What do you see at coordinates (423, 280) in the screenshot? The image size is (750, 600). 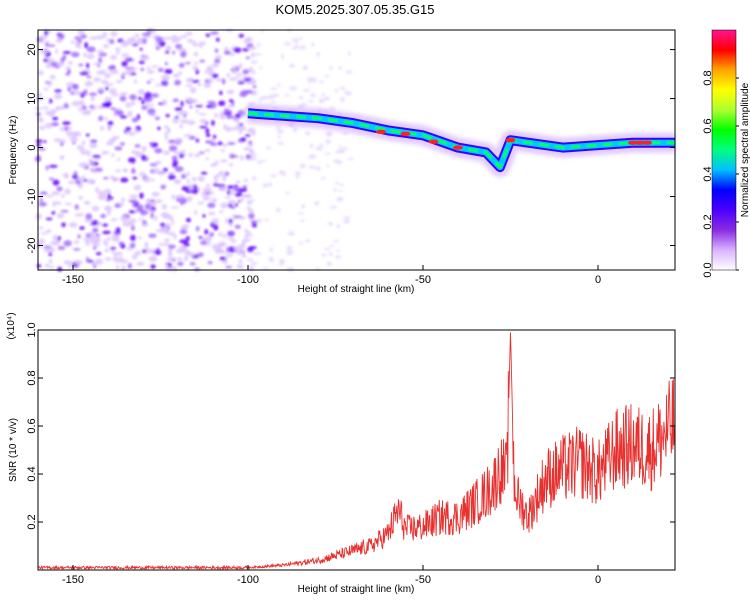 I see `top-x-tick-label: -50` at bounding box center [423, 280].